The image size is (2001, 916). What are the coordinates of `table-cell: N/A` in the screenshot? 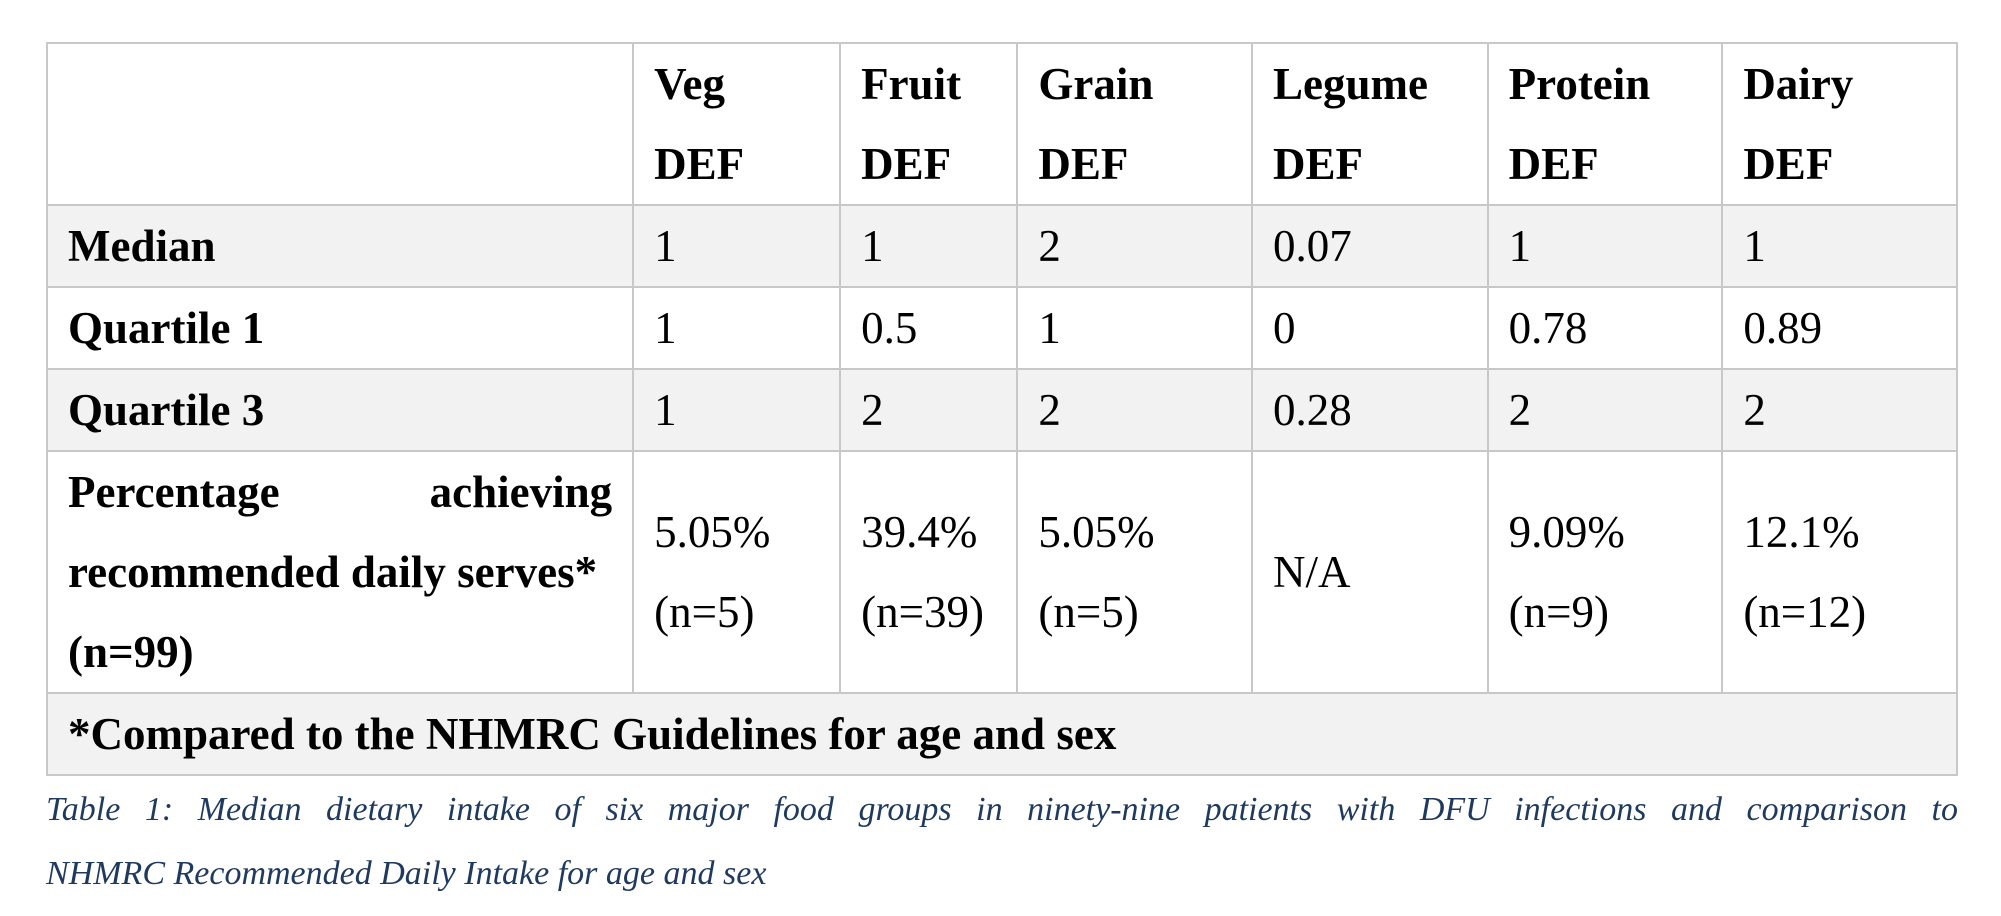 It's located at (1370, 572).